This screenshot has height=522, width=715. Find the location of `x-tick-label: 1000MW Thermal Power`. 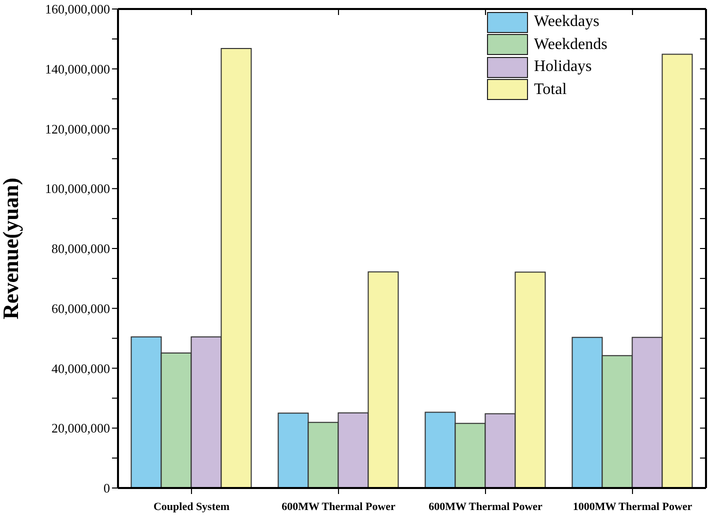

x-tick-label: 1000MW Thermal Power is located at coordinates (632, 507).